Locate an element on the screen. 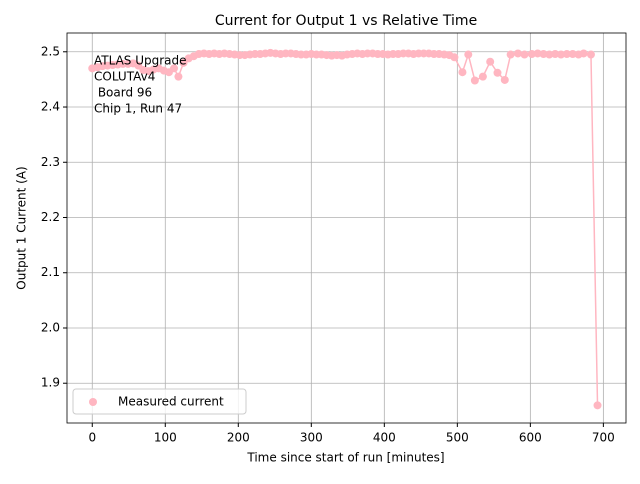 This screenshot has height=484, width=640. annotation: Chip 1, Run 47 is located at coordinates (138, 109).